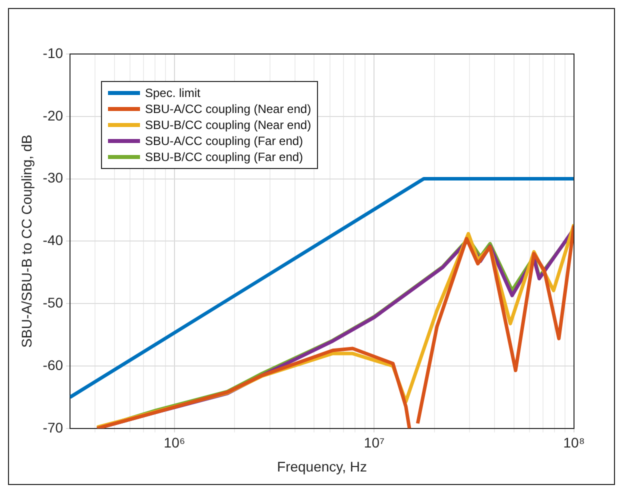  I want to click on x-tick-label: 10⁷, so click(374, 442).